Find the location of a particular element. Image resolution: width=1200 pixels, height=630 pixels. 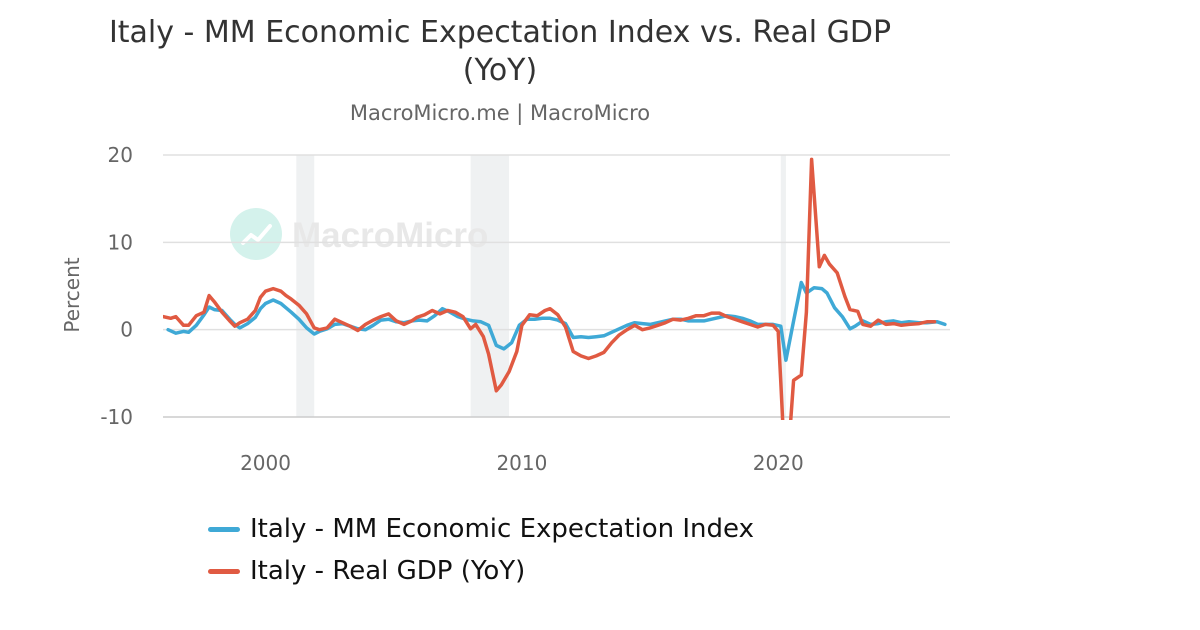

x-tick-label: 2020 is located at coordinates (778, 463).